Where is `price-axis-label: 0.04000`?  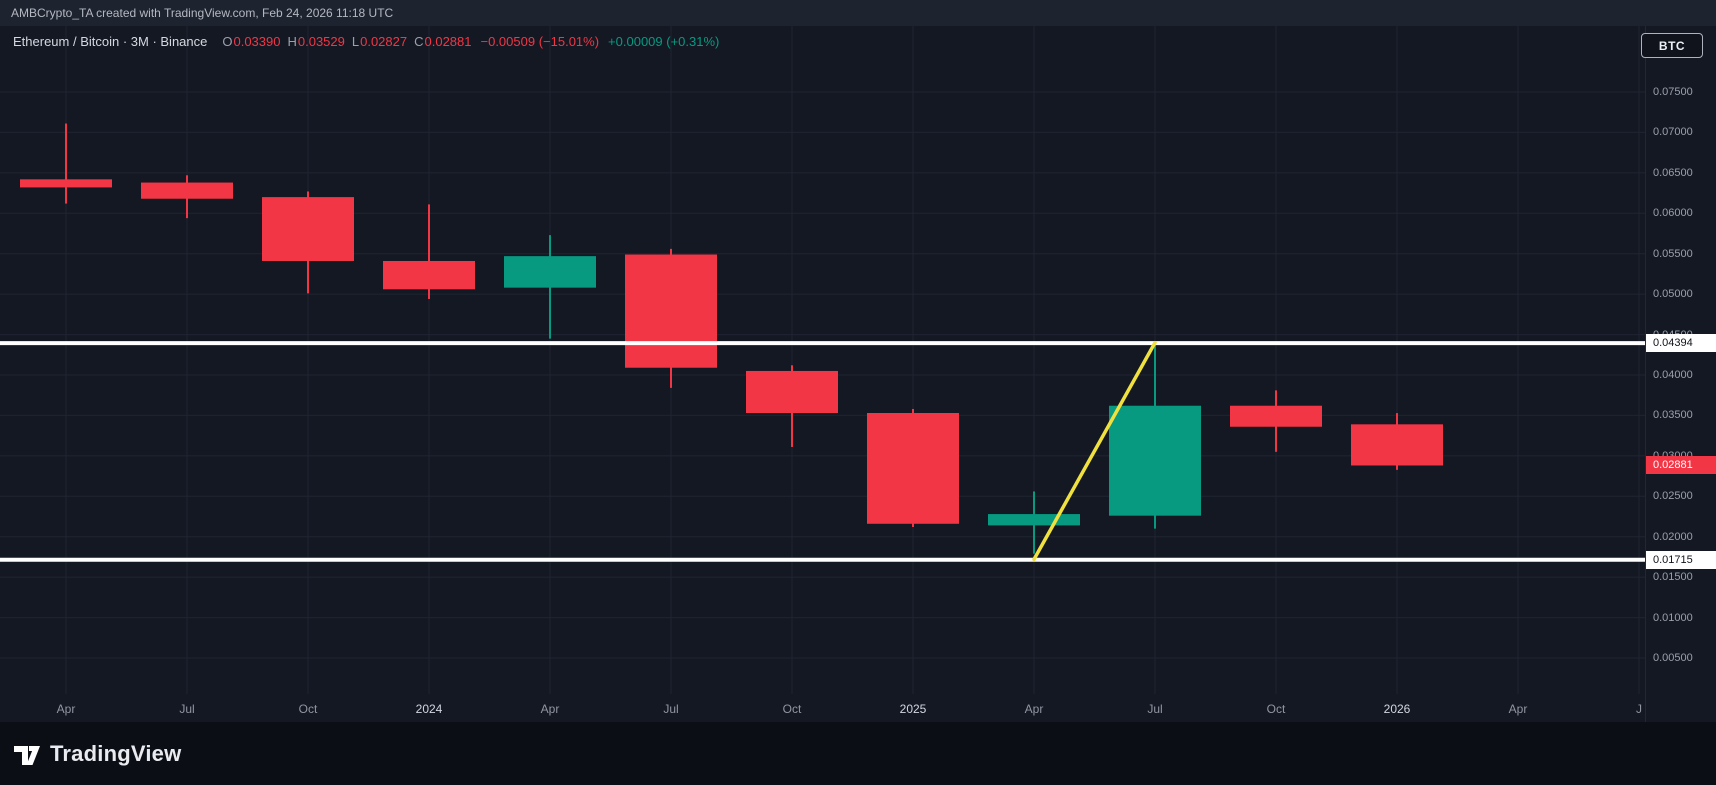 price-axis-label: 0.04000 is located at coordinates (1673, 374).